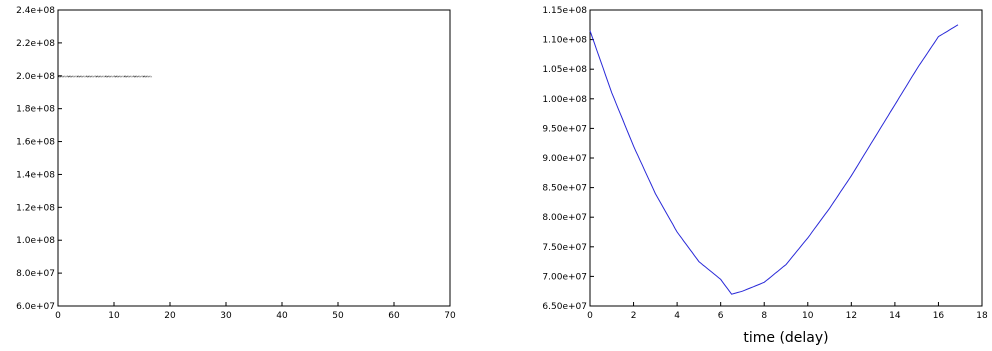  What do you see at coordinates (564, 248) in the screenshot?
I see `right-y-tick-label: 7.50e+07` at bounding box center [564, 248].